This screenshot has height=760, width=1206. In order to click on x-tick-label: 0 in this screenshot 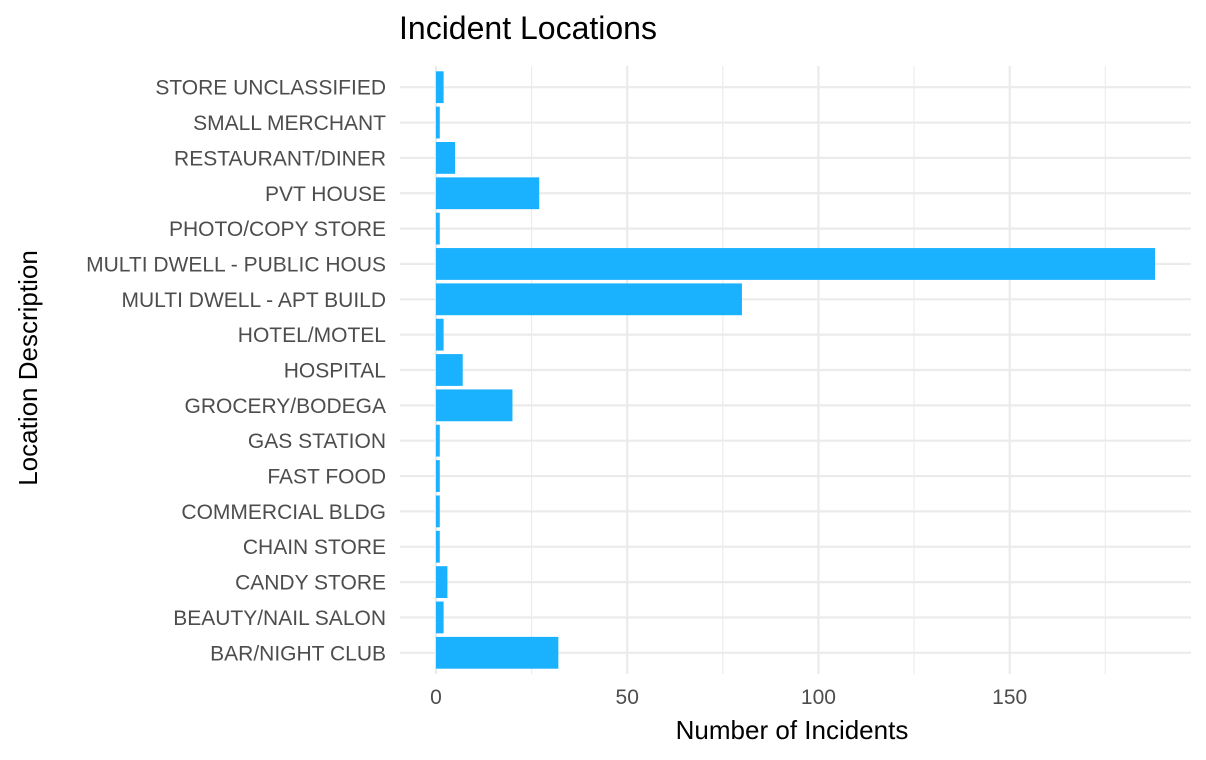, I will do `click(436, 697)`.